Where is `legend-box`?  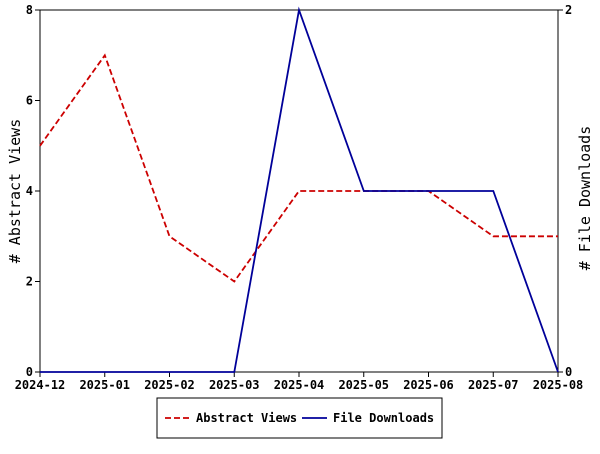
legend-box is located at coordinates (299, 418).